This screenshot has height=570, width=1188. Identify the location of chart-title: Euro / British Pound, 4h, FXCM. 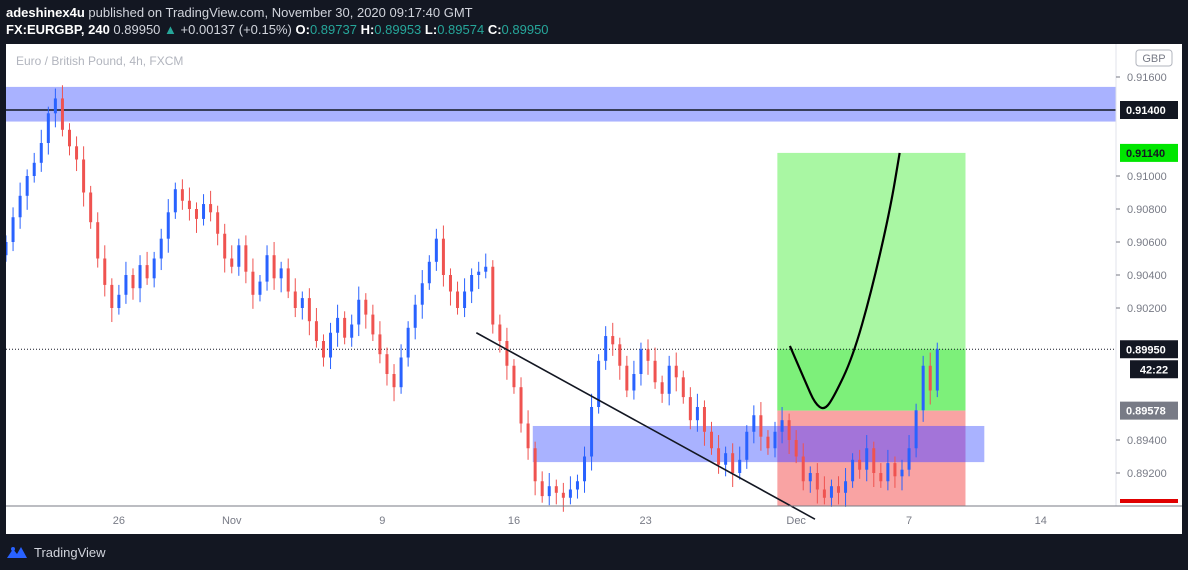
(99, 61).